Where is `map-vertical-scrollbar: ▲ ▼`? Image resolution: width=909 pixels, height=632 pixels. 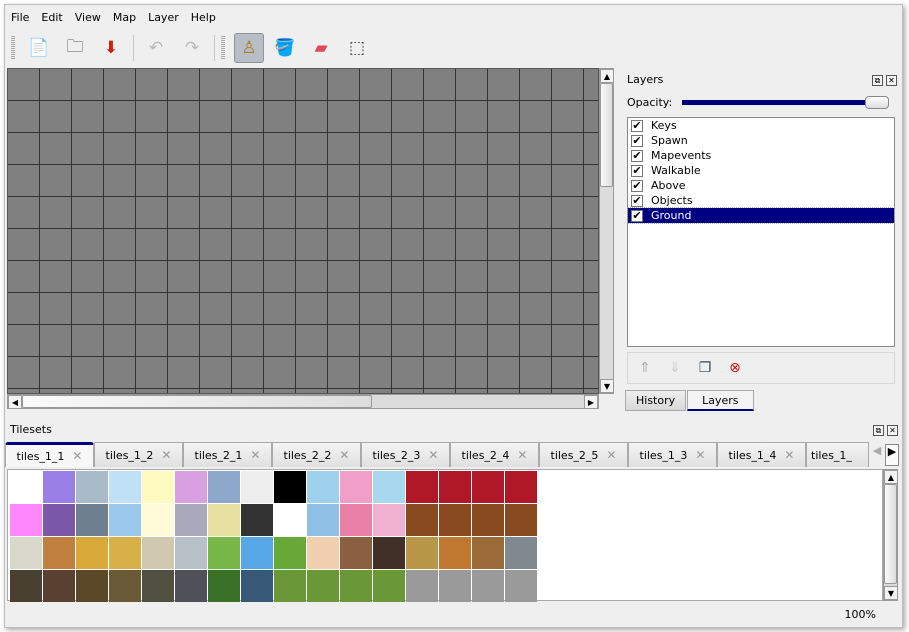
map-vertical-scrollbar: ▲ ▼ is located at coordinates (606, 231).